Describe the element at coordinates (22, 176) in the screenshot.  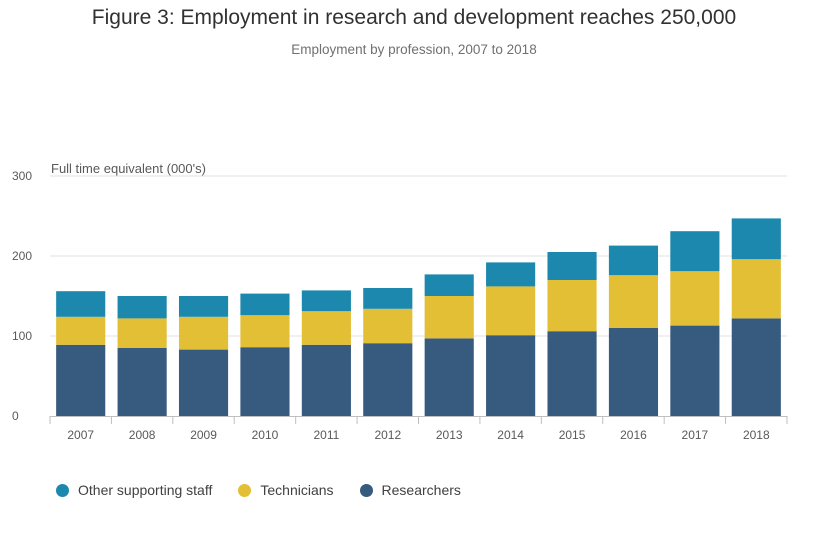
I see `y-tick-label: 300` at that location.